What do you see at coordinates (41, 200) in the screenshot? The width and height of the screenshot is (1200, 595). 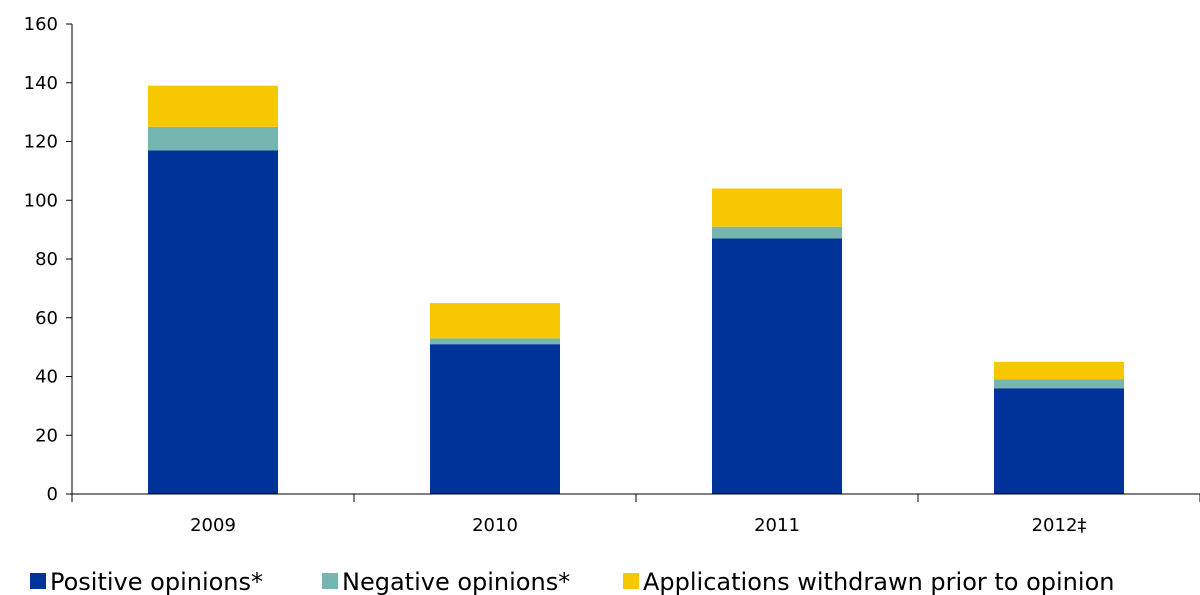 I see `y-tick-label-100: 100` at bounding box center [41, 200].